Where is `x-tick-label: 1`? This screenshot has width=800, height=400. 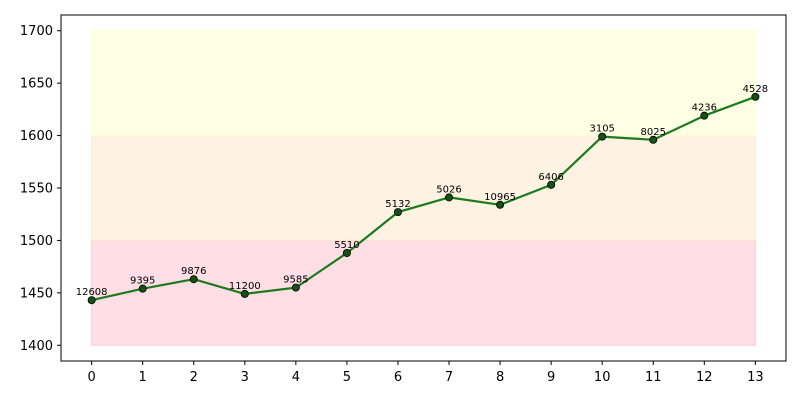
x-tick-label: 1 is located at coordinates (143, 377).